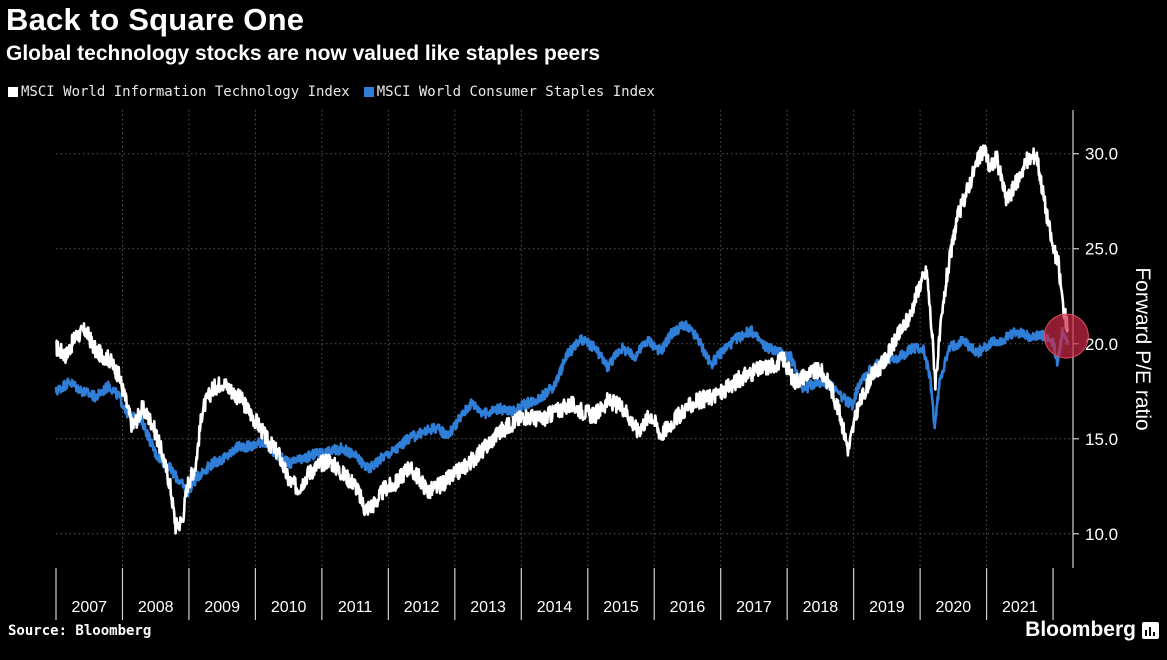  I want to click on x-tick-label: 2020, so click(954, 607).